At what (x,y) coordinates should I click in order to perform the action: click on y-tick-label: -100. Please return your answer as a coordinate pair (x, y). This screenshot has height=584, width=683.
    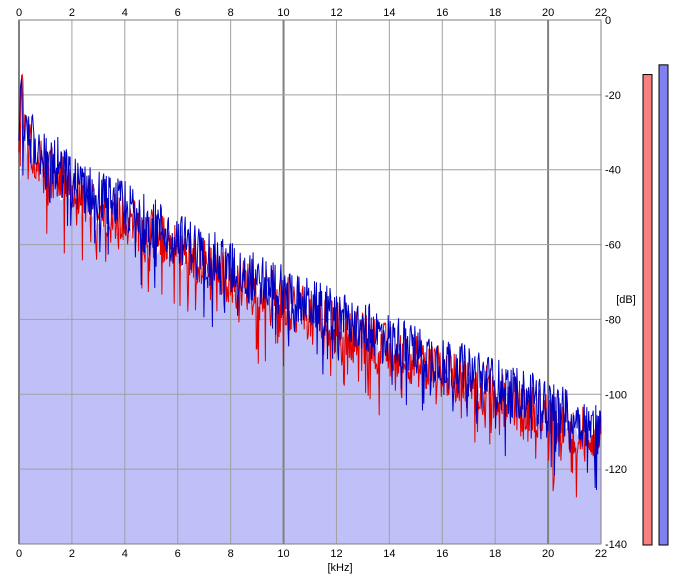
    Looking at the image, I should click on (616, 395).